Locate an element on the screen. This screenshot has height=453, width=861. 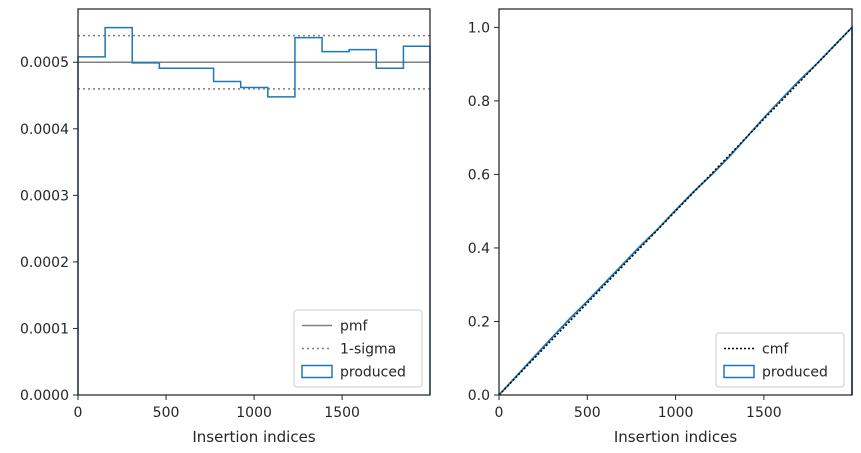
y-tick-label: 0.0 is located at coordinates (479, 396).